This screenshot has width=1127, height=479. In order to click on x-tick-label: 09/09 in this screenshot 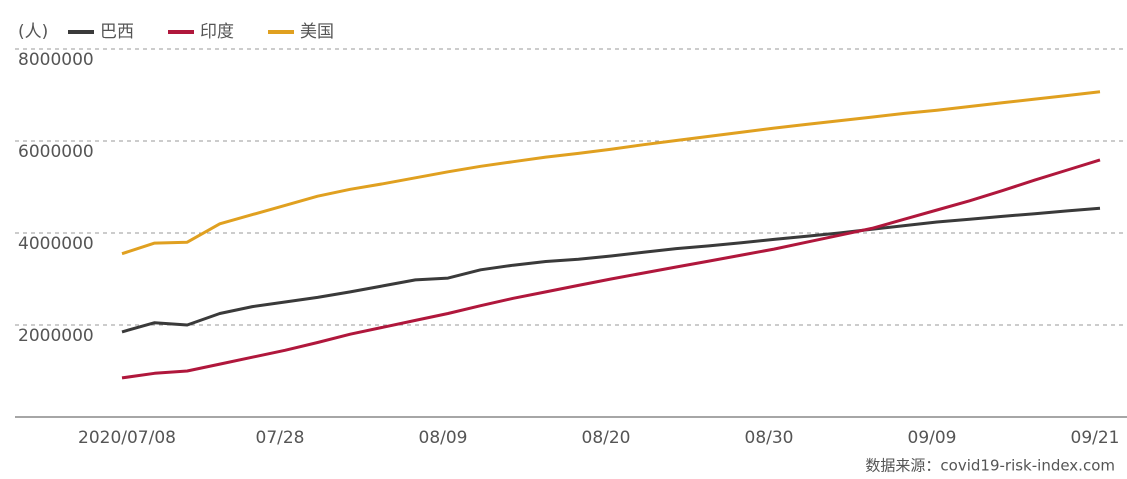, I will do `click(932, 438)`.